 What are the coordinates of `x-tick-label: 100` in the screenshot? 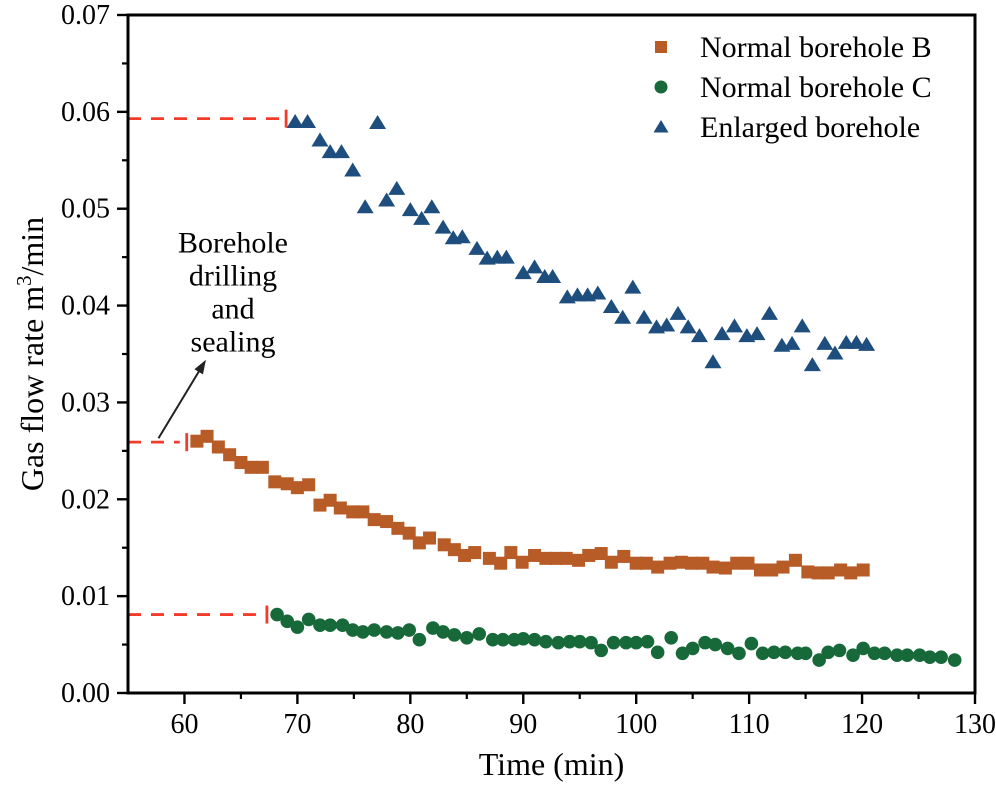 It's located at (636, 724).